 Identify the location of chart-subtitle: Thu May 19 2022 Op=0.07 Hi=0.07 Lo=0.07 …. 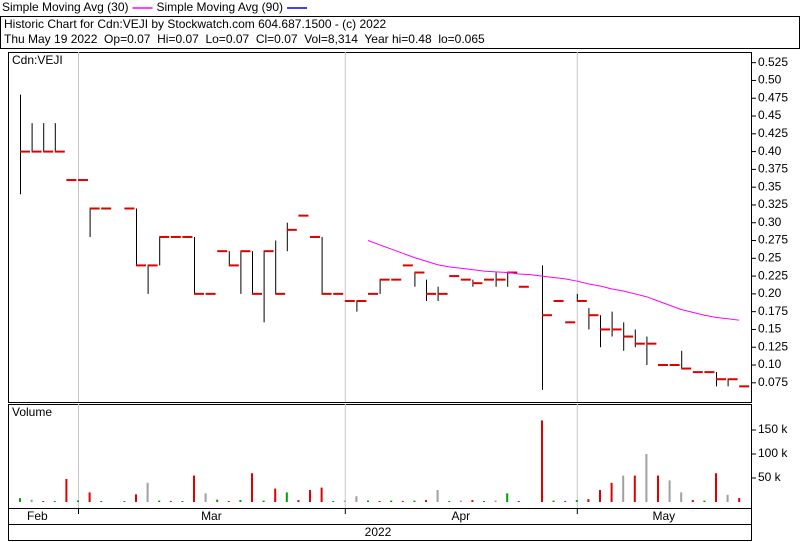
(244, 39).